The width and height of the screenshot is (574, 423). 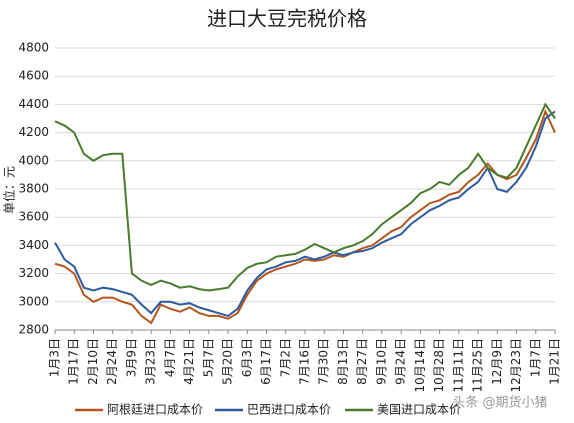 I want to click on y-tick-label: 3600, so click(x=33, y=217).